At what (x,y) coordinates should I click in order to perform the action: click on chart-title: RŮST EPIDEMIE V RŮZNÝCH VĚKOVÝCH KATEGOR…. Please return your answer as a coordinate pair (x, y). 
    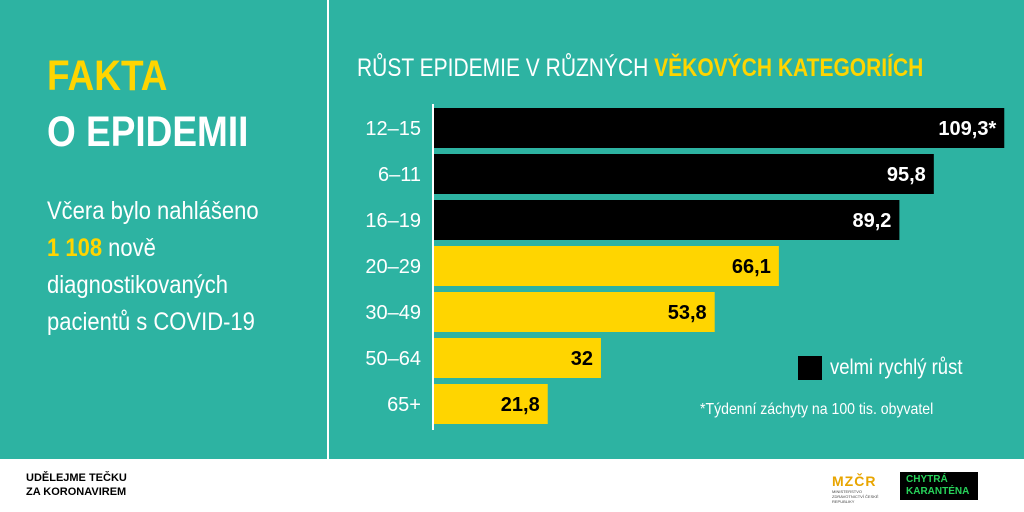
    Looking at the image, I should click on (640, 68).